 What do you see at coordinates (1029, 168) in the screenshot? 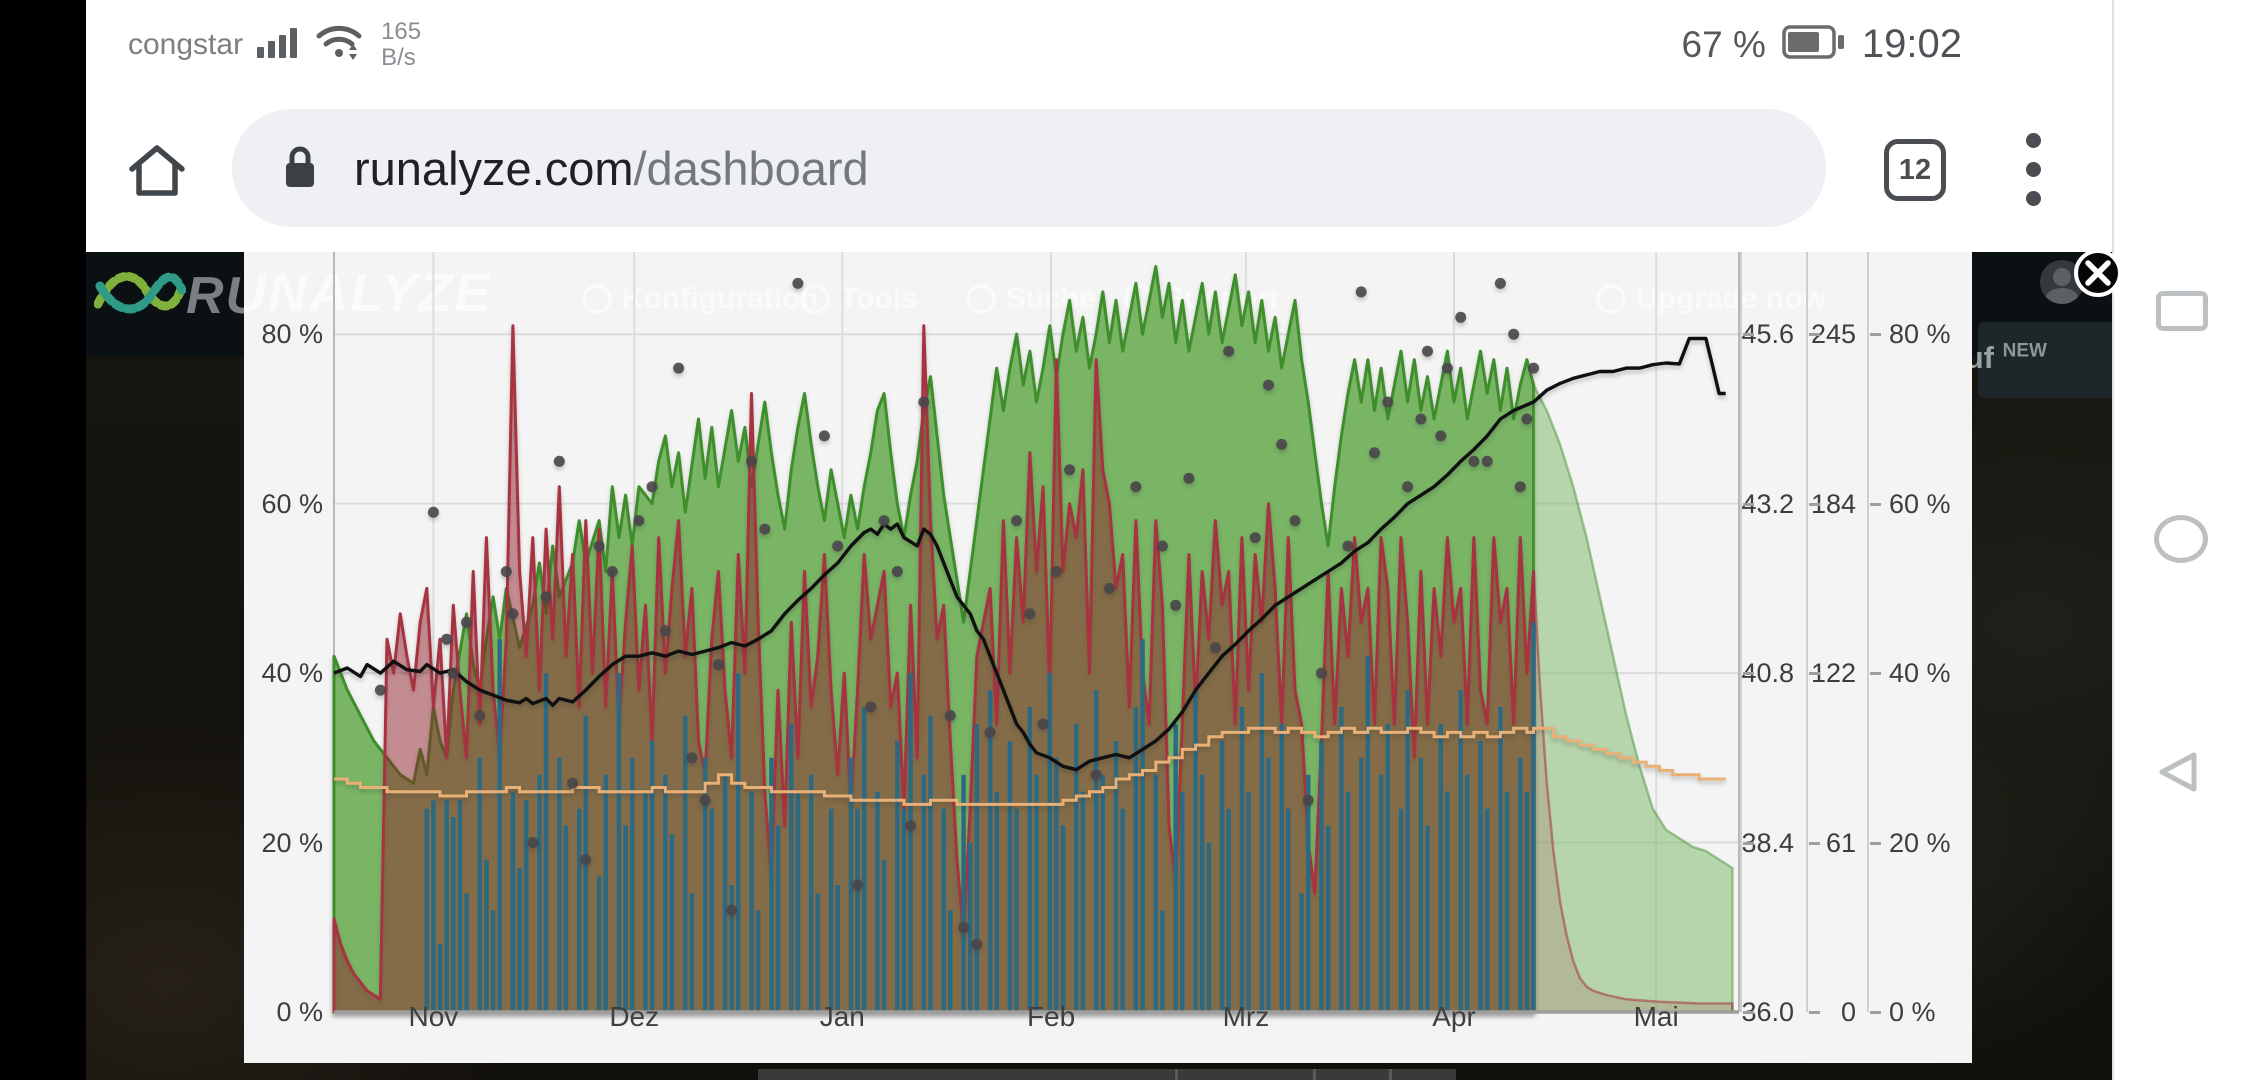
I see `url-bar: runalyze.com/dashboard` at bounding box center [1029, 168].